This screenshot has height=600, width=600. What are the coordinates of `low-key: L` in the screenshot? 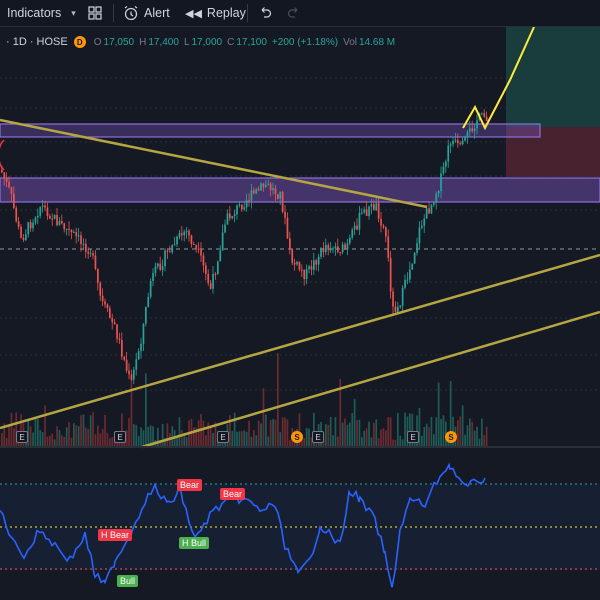 It's located at (186, 42).